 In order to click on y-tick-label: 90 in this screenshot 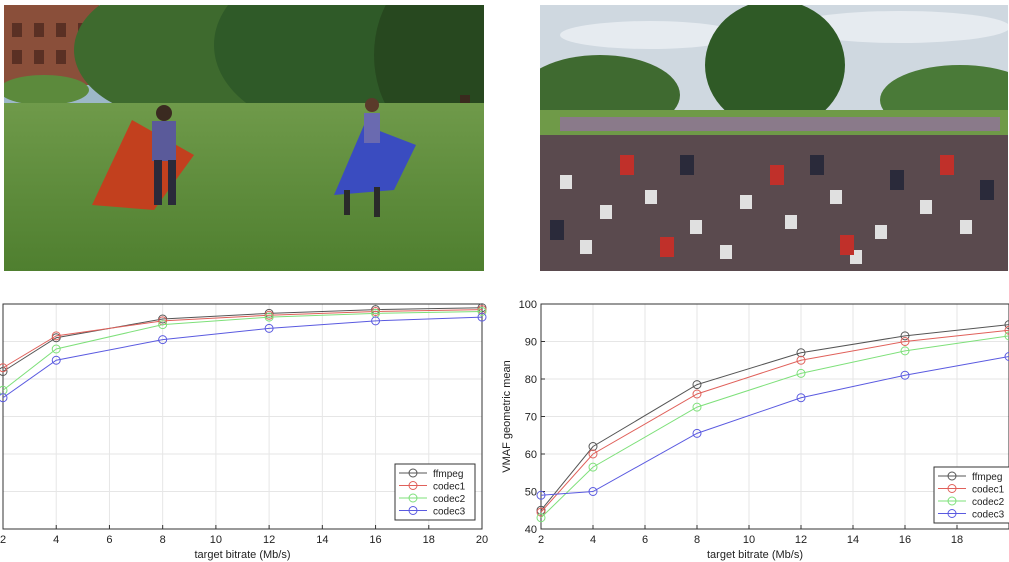, I will do `click(531, 343)`.